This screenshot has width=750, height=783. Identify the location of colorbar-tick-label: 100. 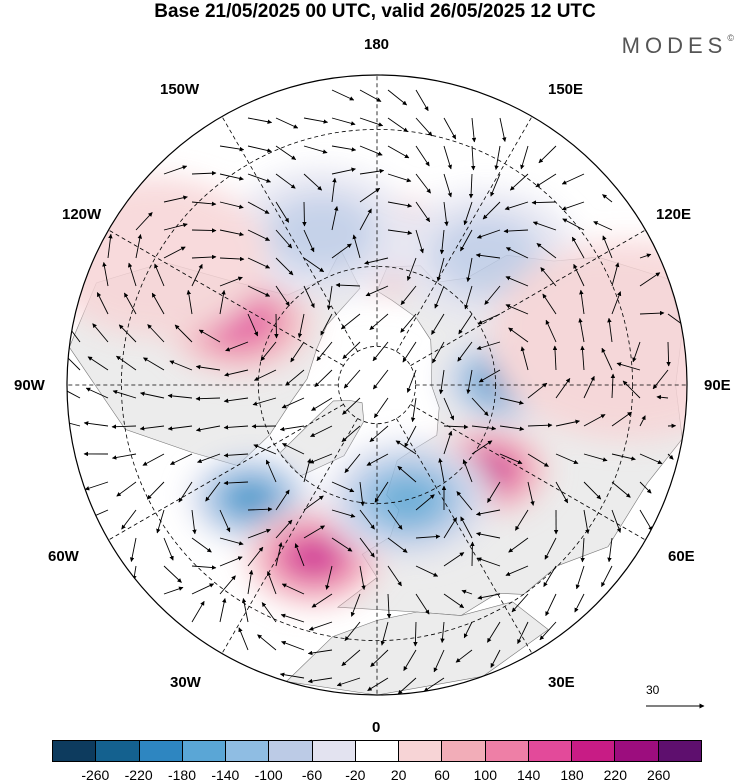
(485, 775).